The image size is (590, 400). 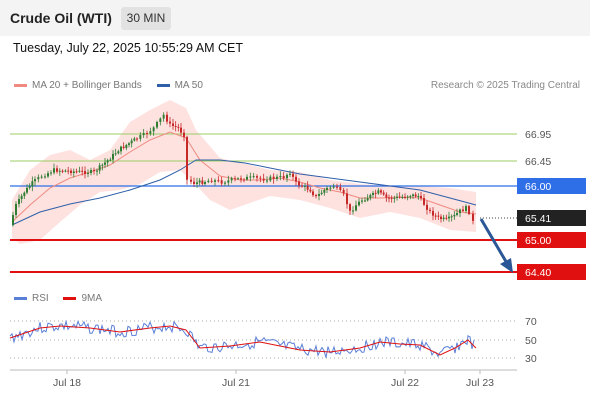 What do you see at coordinates (163, 85) in the screenshot?
I see `ma50-swatch` at bounding box center [163, 85].